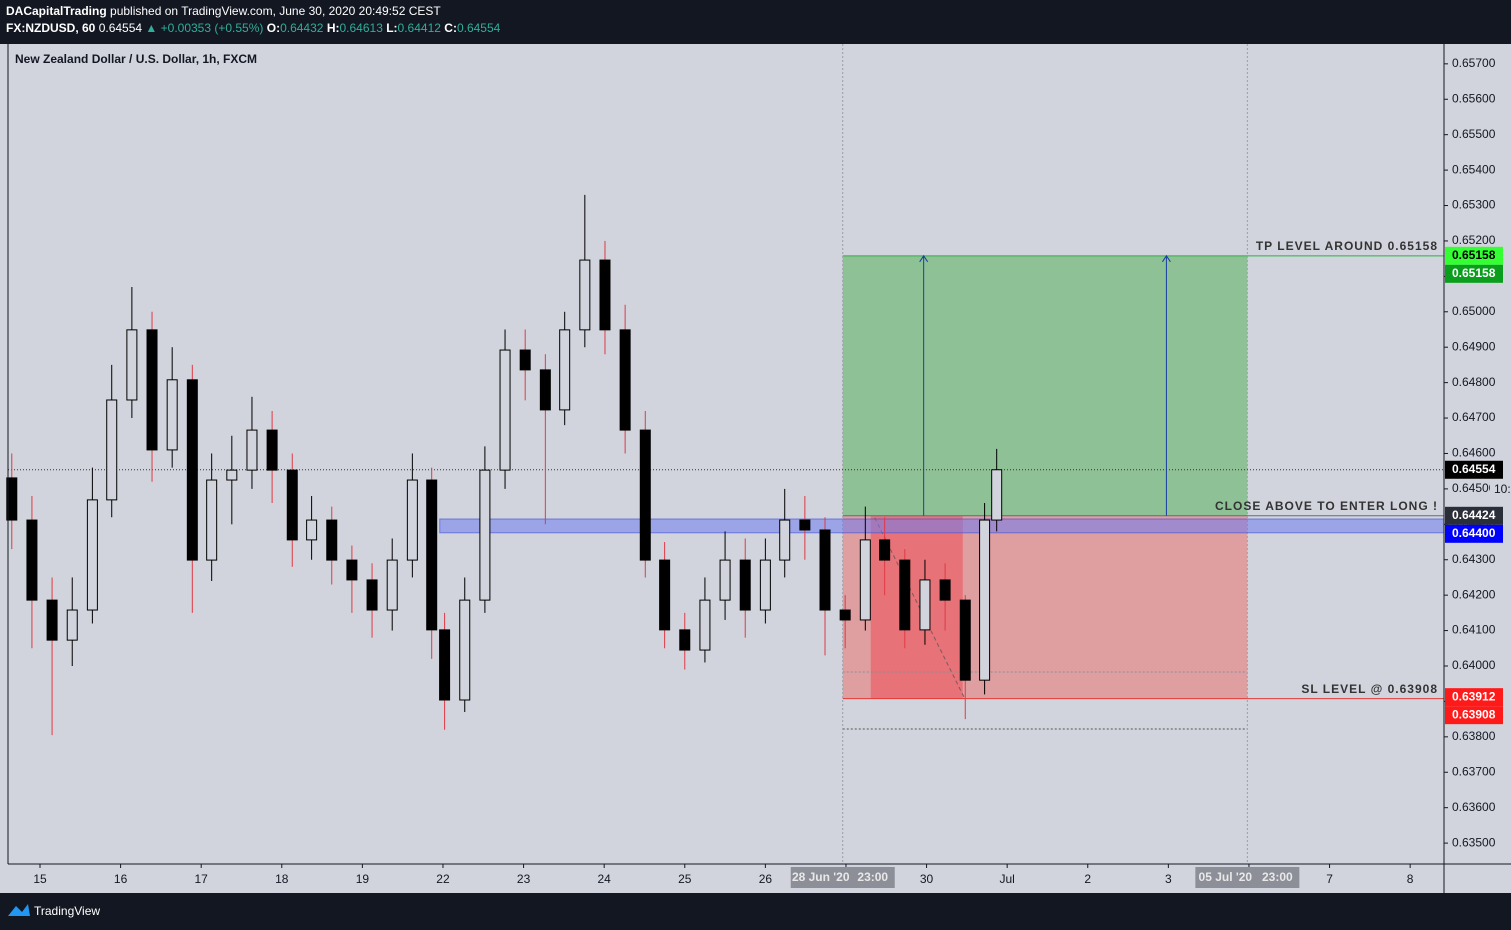 Image resolution: width=1511 pixels, height=930 pixels. I want to click on y-tick-label: 0.64900, so click(1474, 346).